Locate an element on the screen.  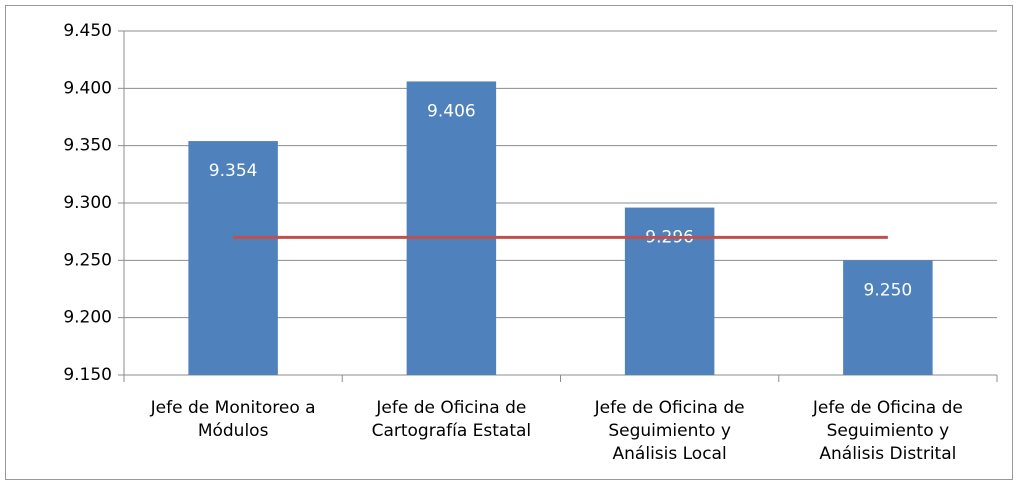
value-label: 9.250 is located at coordinates (888, 290).